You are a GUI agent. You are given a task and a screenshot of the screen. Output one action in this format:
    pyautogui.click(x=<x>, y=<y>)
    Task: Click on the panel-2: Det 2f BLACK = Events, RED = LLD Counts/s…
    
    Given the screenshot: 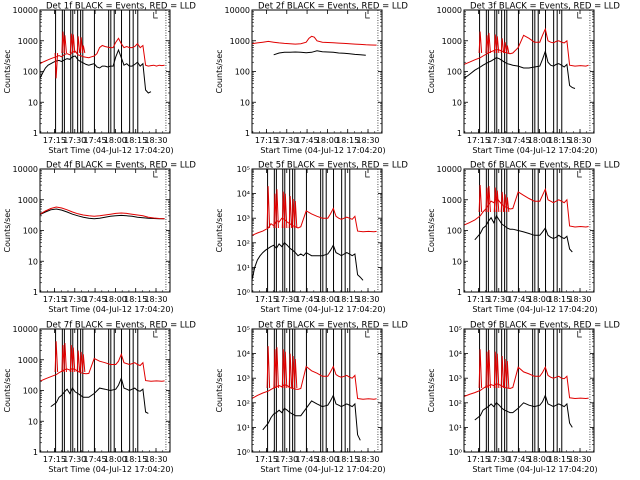 What is the action you would take?
    pyautogui.click(x=311, y=79)
    